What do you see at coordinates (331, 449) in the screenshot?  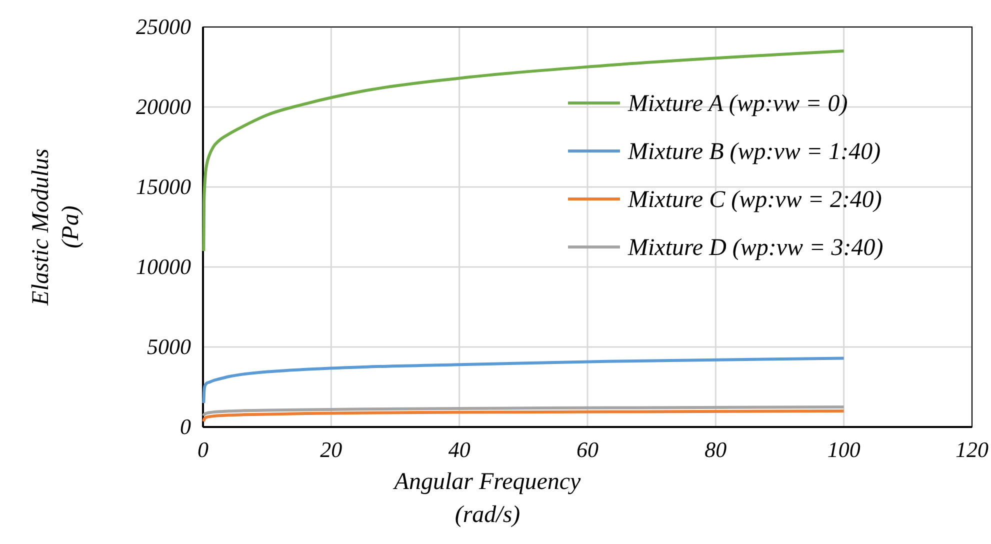 I see `x-tick-label: 20` at bounding box center [331, 449].